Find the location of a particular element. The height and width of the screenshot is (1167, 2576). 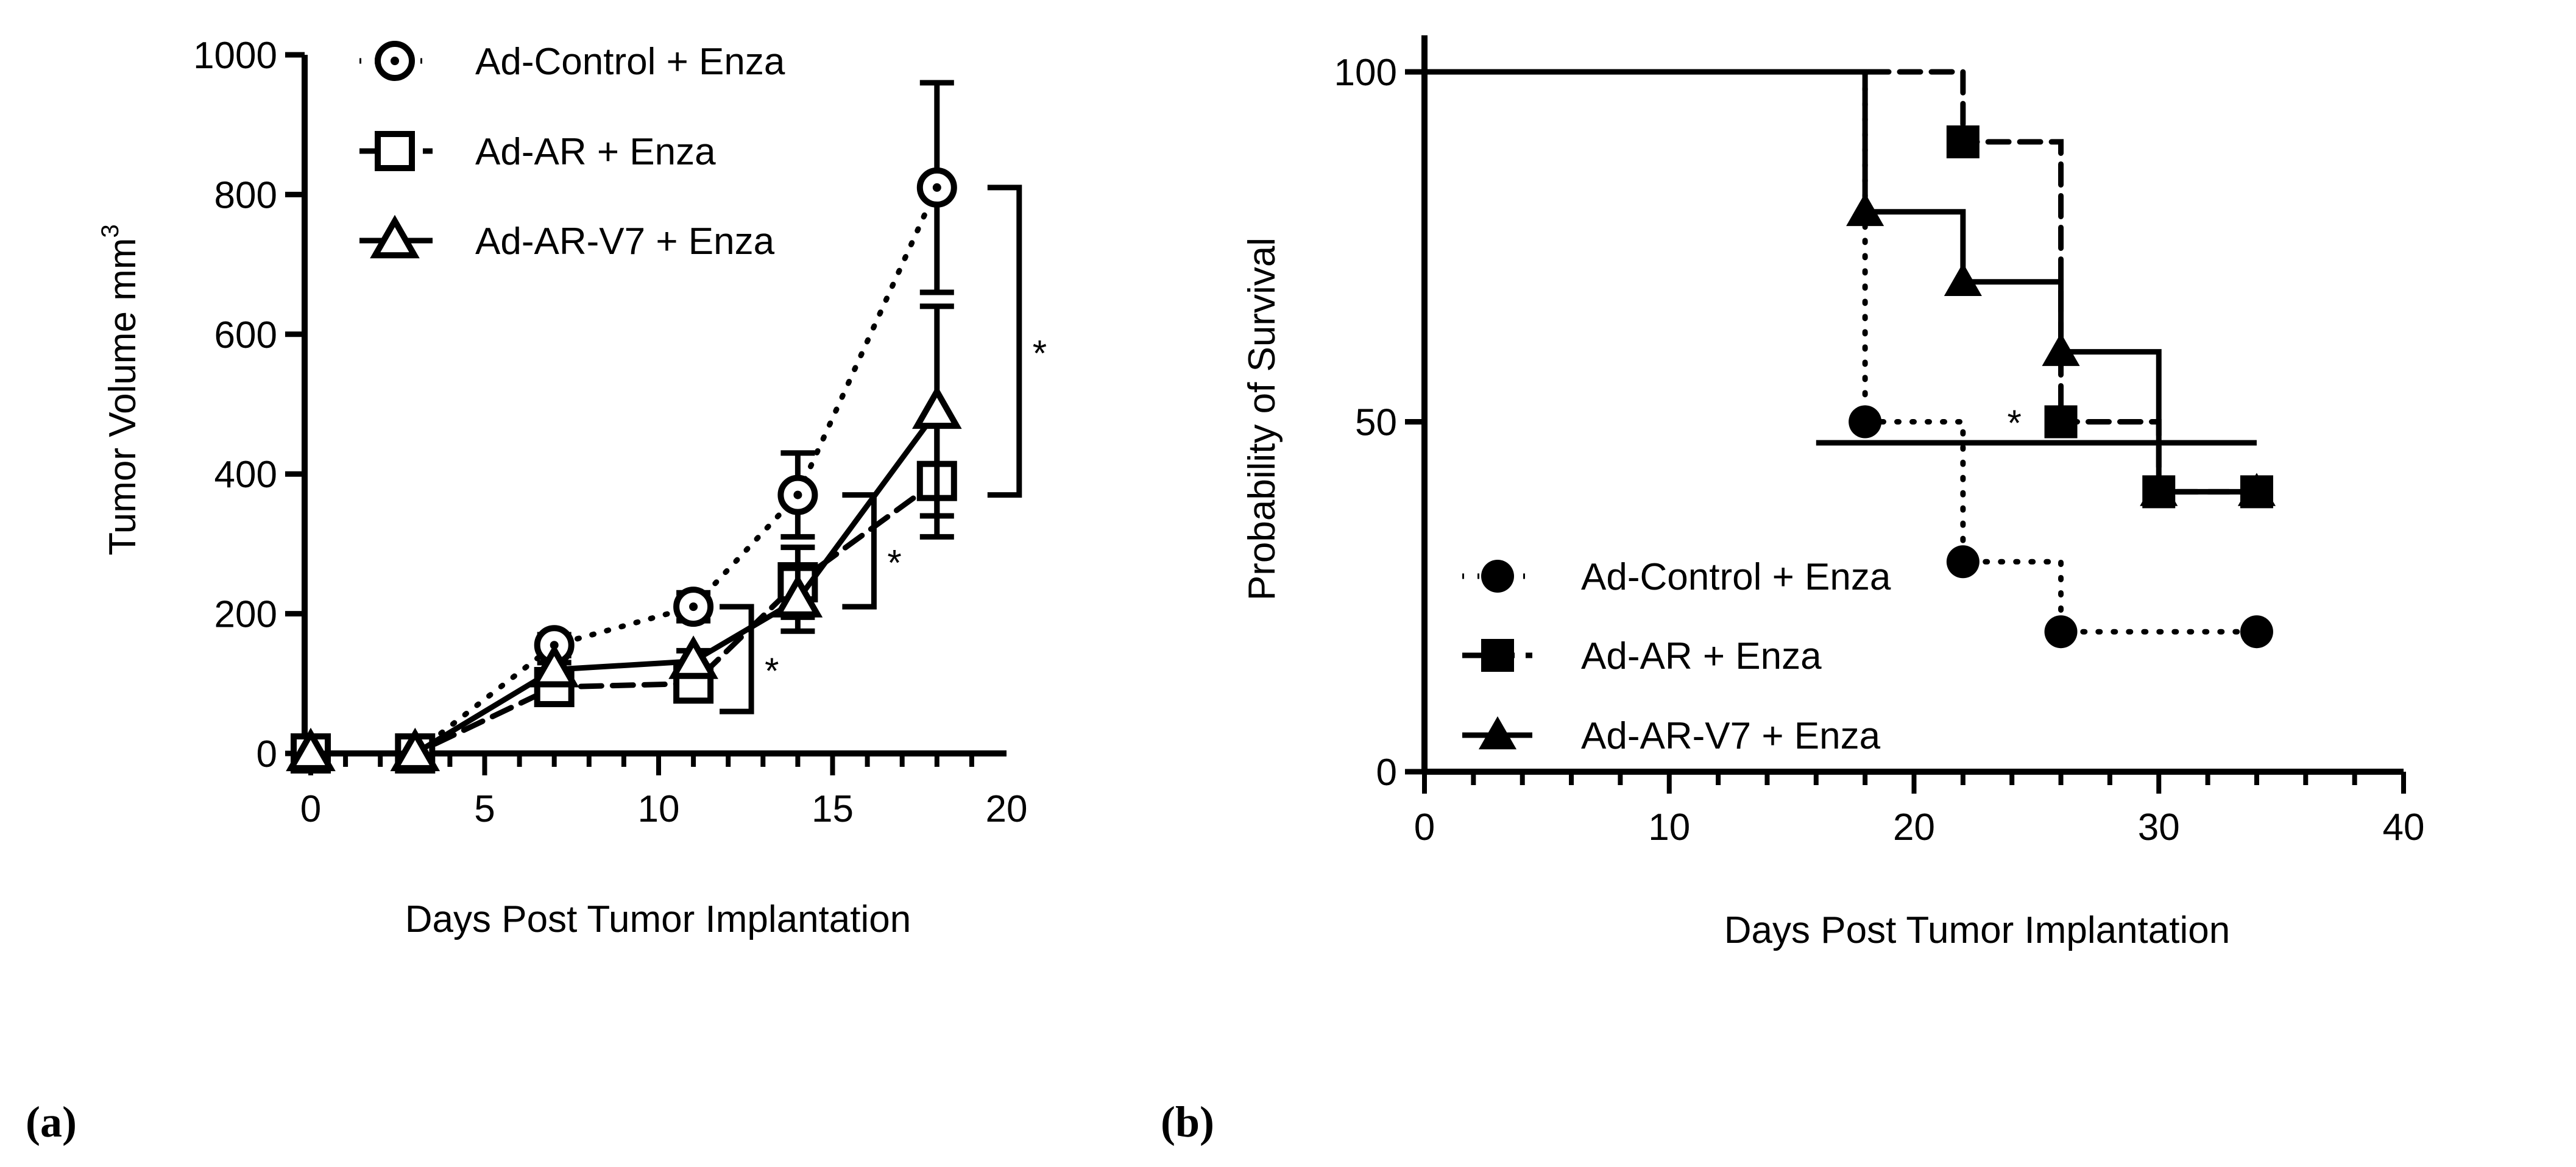

a-legend-item-1: Ad-AR + Enza is located at coordinates (537, 152).